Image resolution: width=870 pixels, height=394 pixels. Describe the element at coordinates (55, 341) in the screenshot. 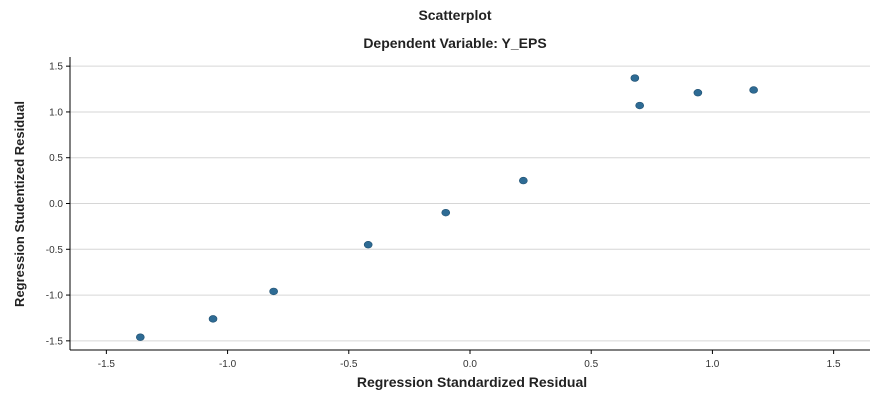

I see `y-tick-label: -1.5` at that location.